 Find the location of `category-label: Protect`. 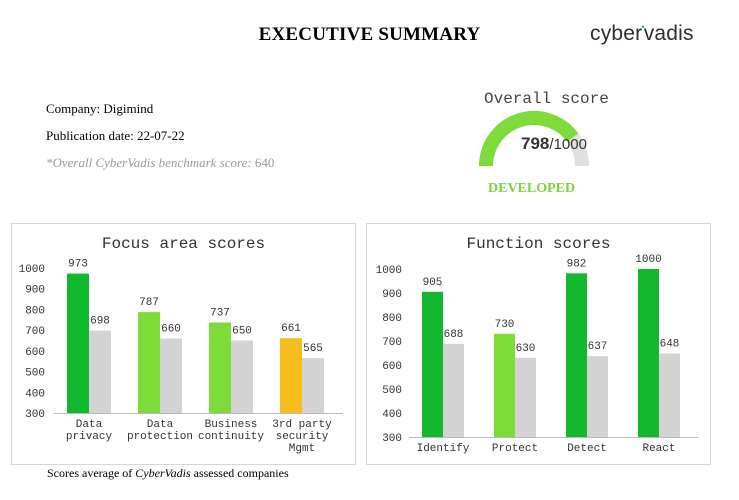

category-label: Protect is located at coordinates (515, 449).